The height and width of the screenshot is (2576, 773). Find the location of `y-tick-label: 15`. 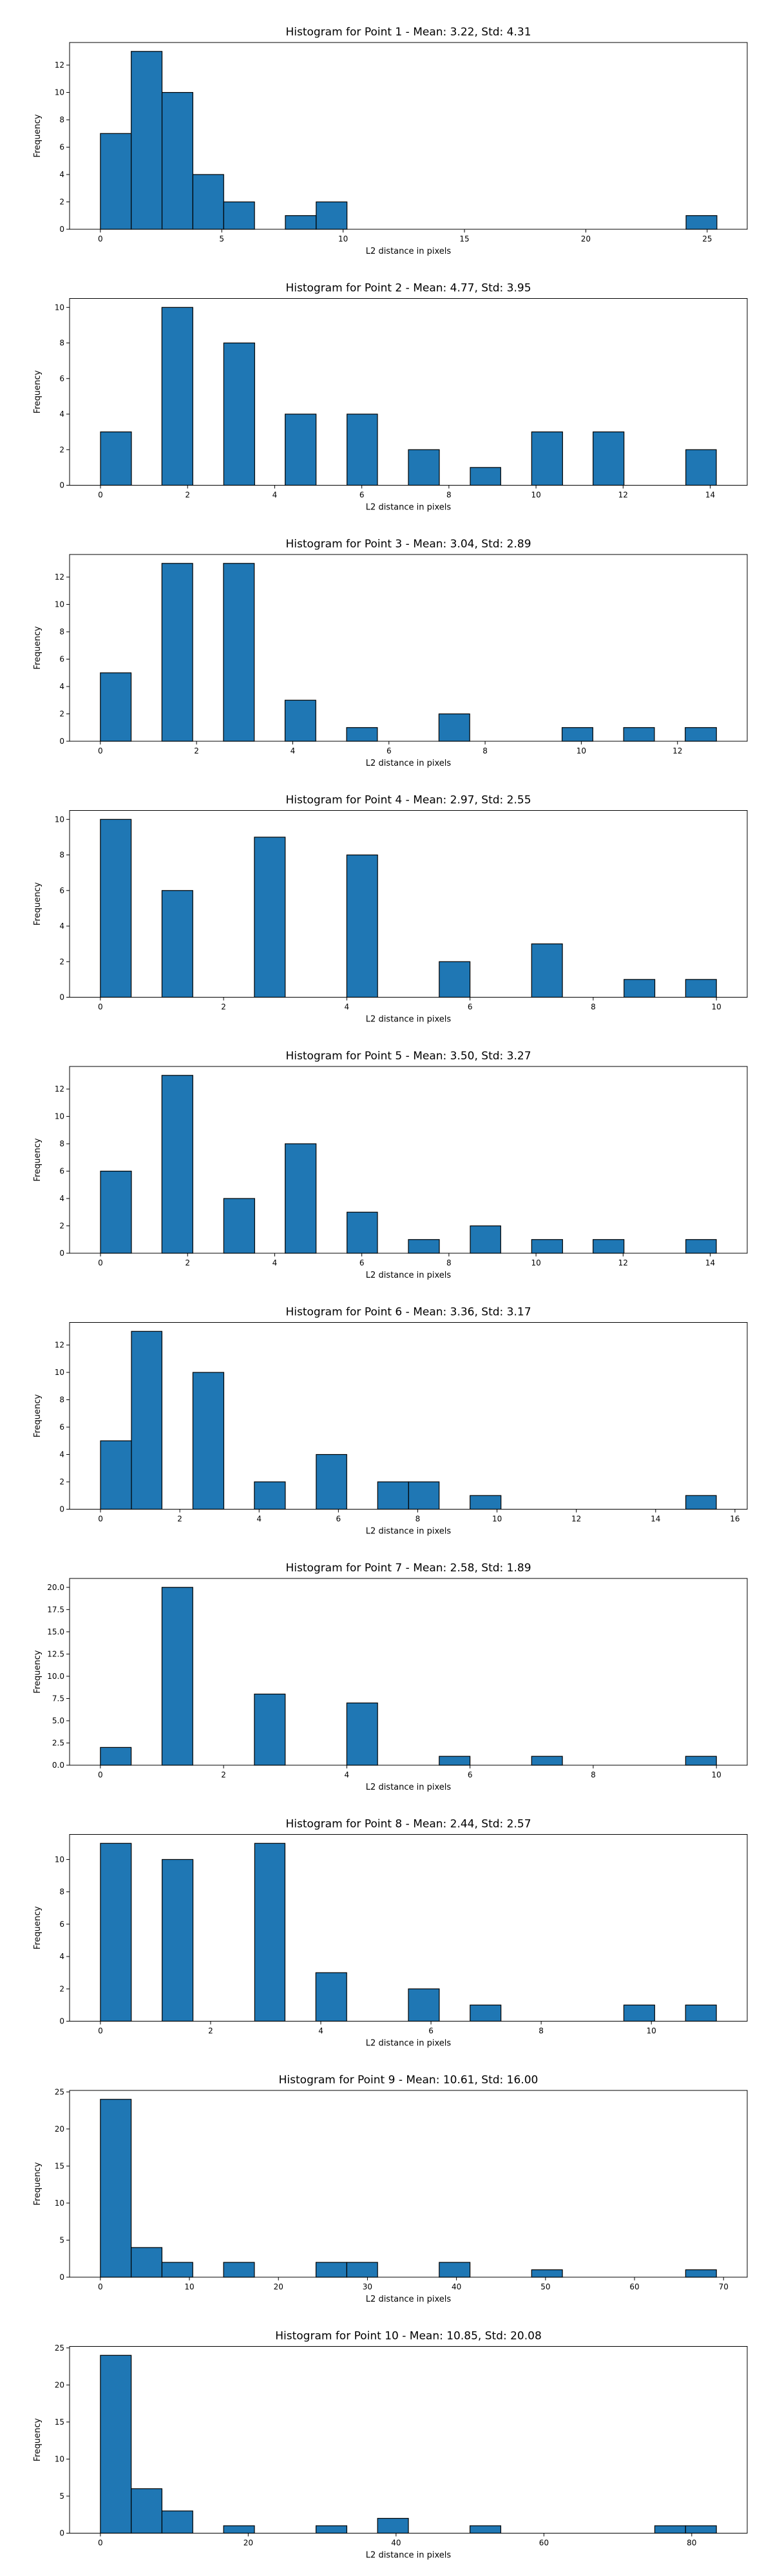

y-tick-label: 15 is located at coordinates (59, 2423).